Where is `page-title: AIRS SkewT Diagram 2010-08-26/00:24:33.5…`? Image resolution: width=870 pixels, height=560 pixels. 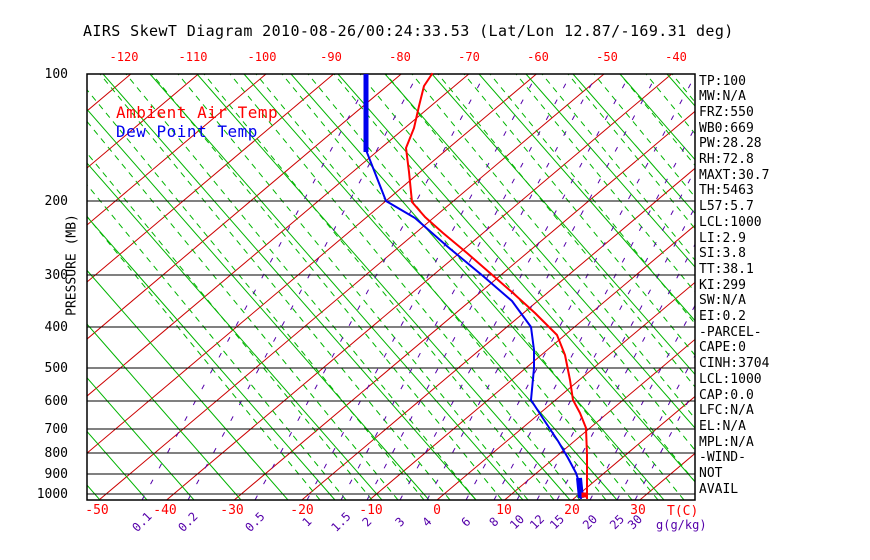 page-title: AIRS SkewT Diagram 2010-08-26/00:24:33.5… is located at coordinates (408, 31).